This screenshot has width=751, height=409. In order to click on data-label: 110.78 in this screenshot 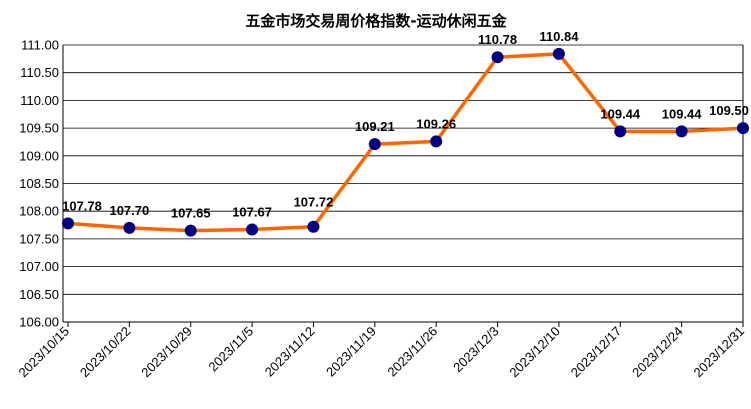, I will do `click(497, 39)`.